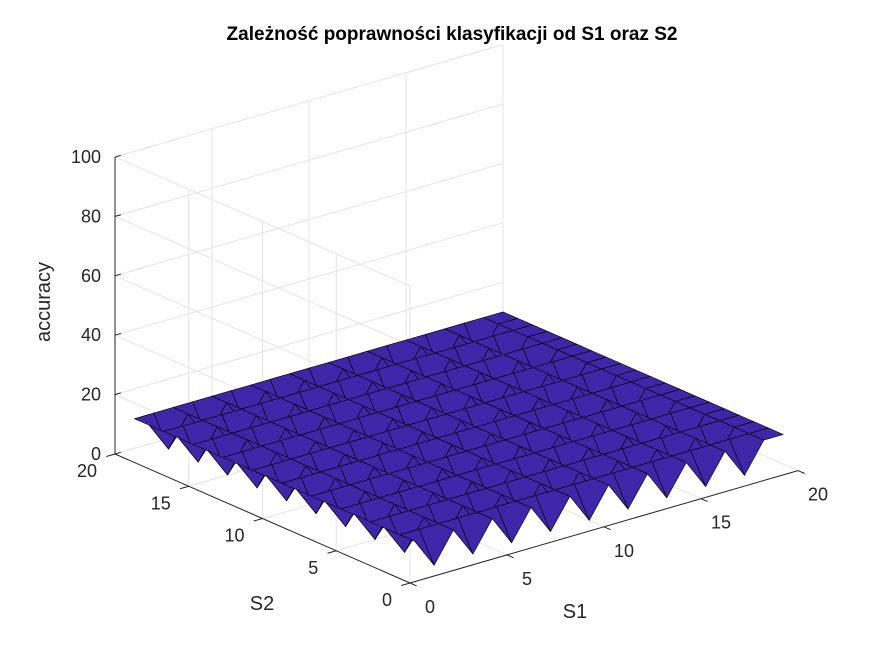  I want to click on z-tick-label: 0, so click(96, 454).